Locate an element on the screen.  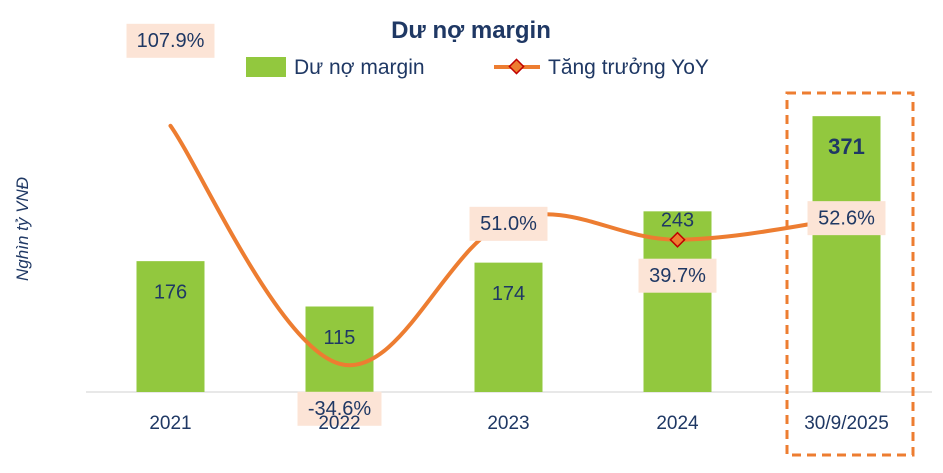
bar-value-label: 174 is located at coordinates (508, 294).